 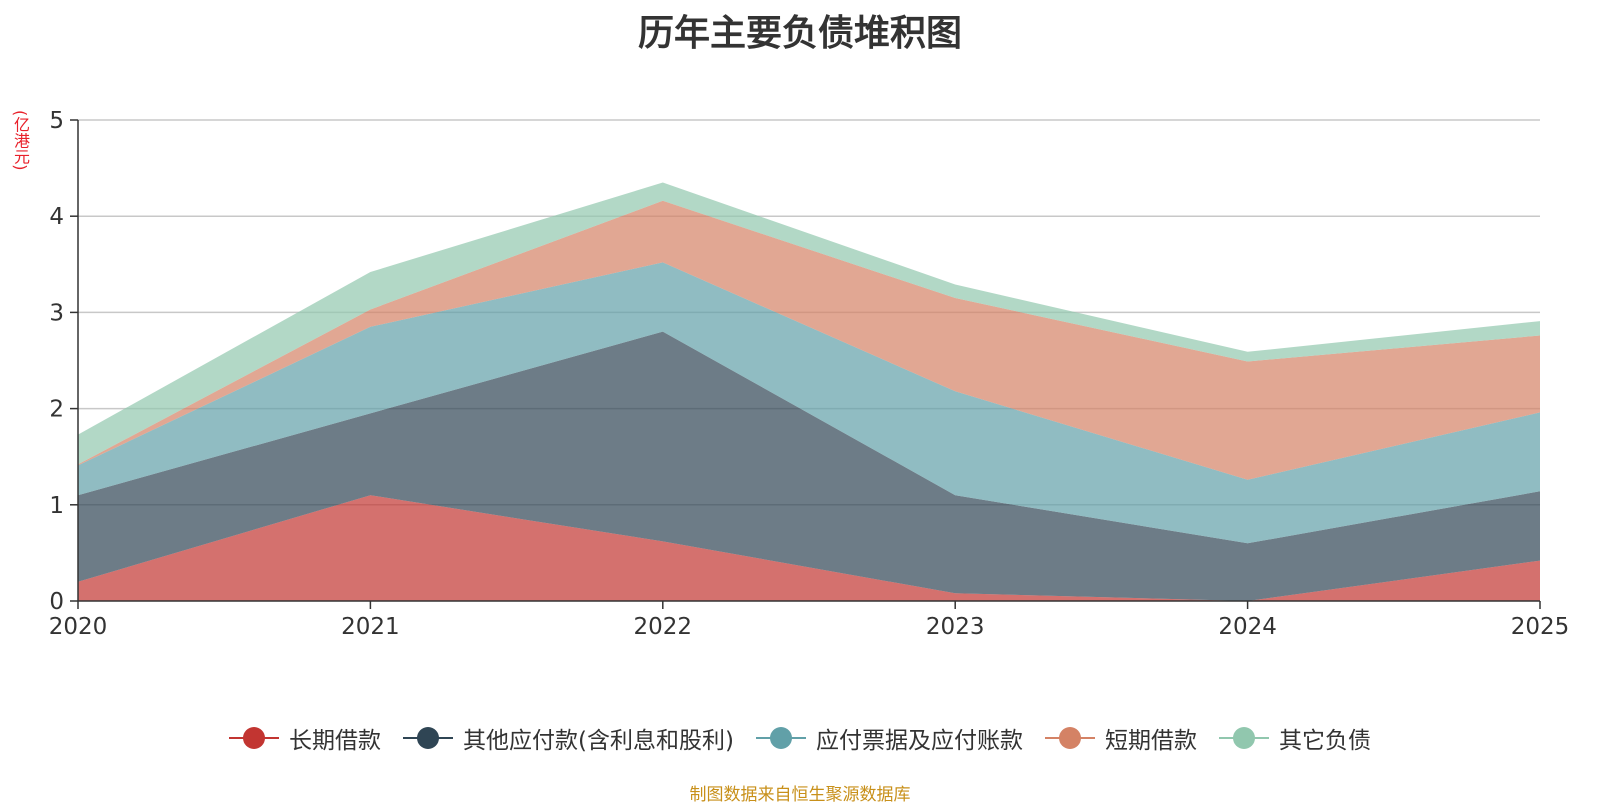 I want to click on legend-label: 其他应付款(含利息和股利), so click(x=598, y=741).